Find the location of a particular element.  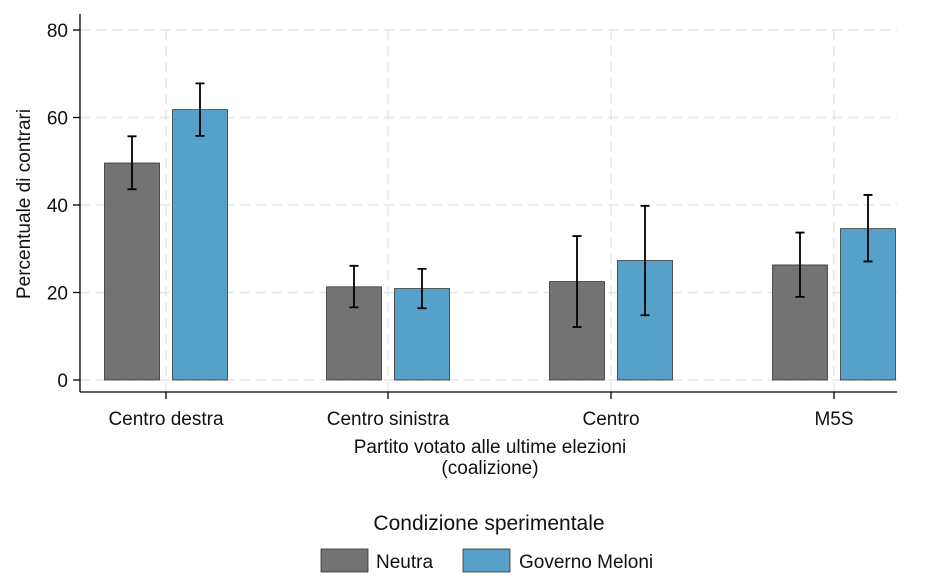

x-axis-label-line2: (coalizione) is located at coordinates (489, 468).